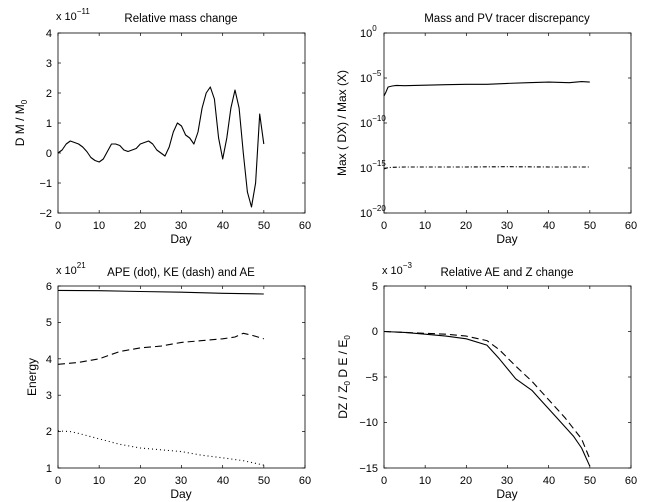 This screenshot has width=652, height=502. Describe the element at coordinates (368, 469) in the screenshot. I see `y-tick-label: −15` at that location.